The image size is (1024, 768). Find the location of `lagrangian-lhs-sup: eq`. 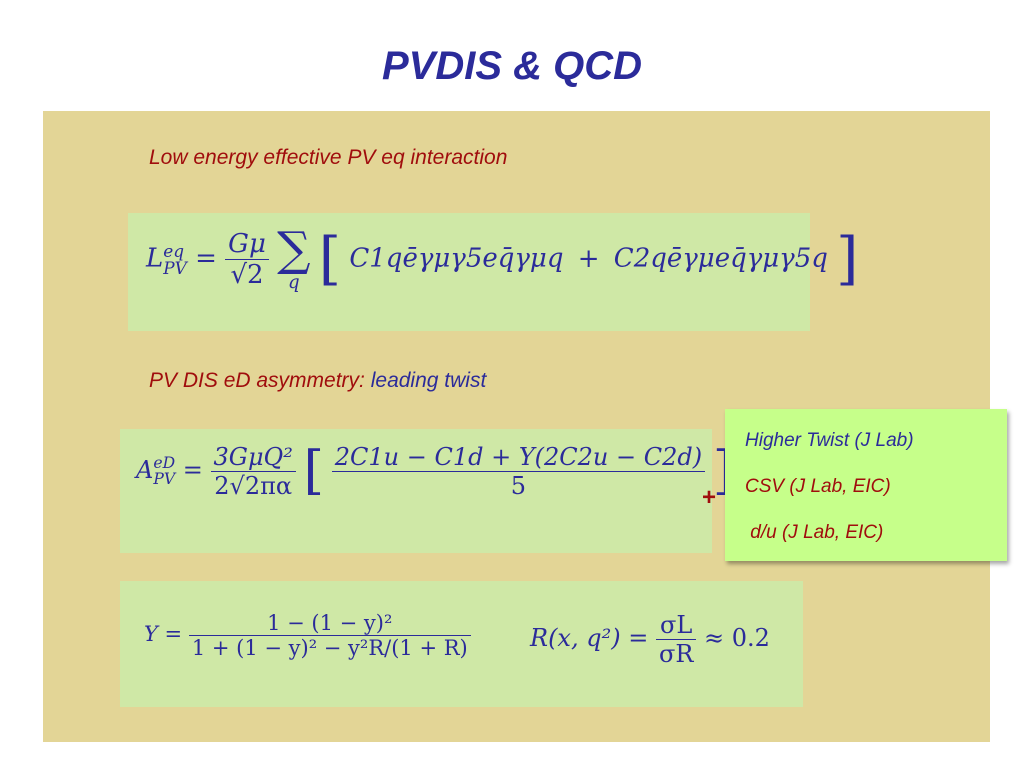

lagrangian-lhs-sup: eq is located at coordinates (174, 250).